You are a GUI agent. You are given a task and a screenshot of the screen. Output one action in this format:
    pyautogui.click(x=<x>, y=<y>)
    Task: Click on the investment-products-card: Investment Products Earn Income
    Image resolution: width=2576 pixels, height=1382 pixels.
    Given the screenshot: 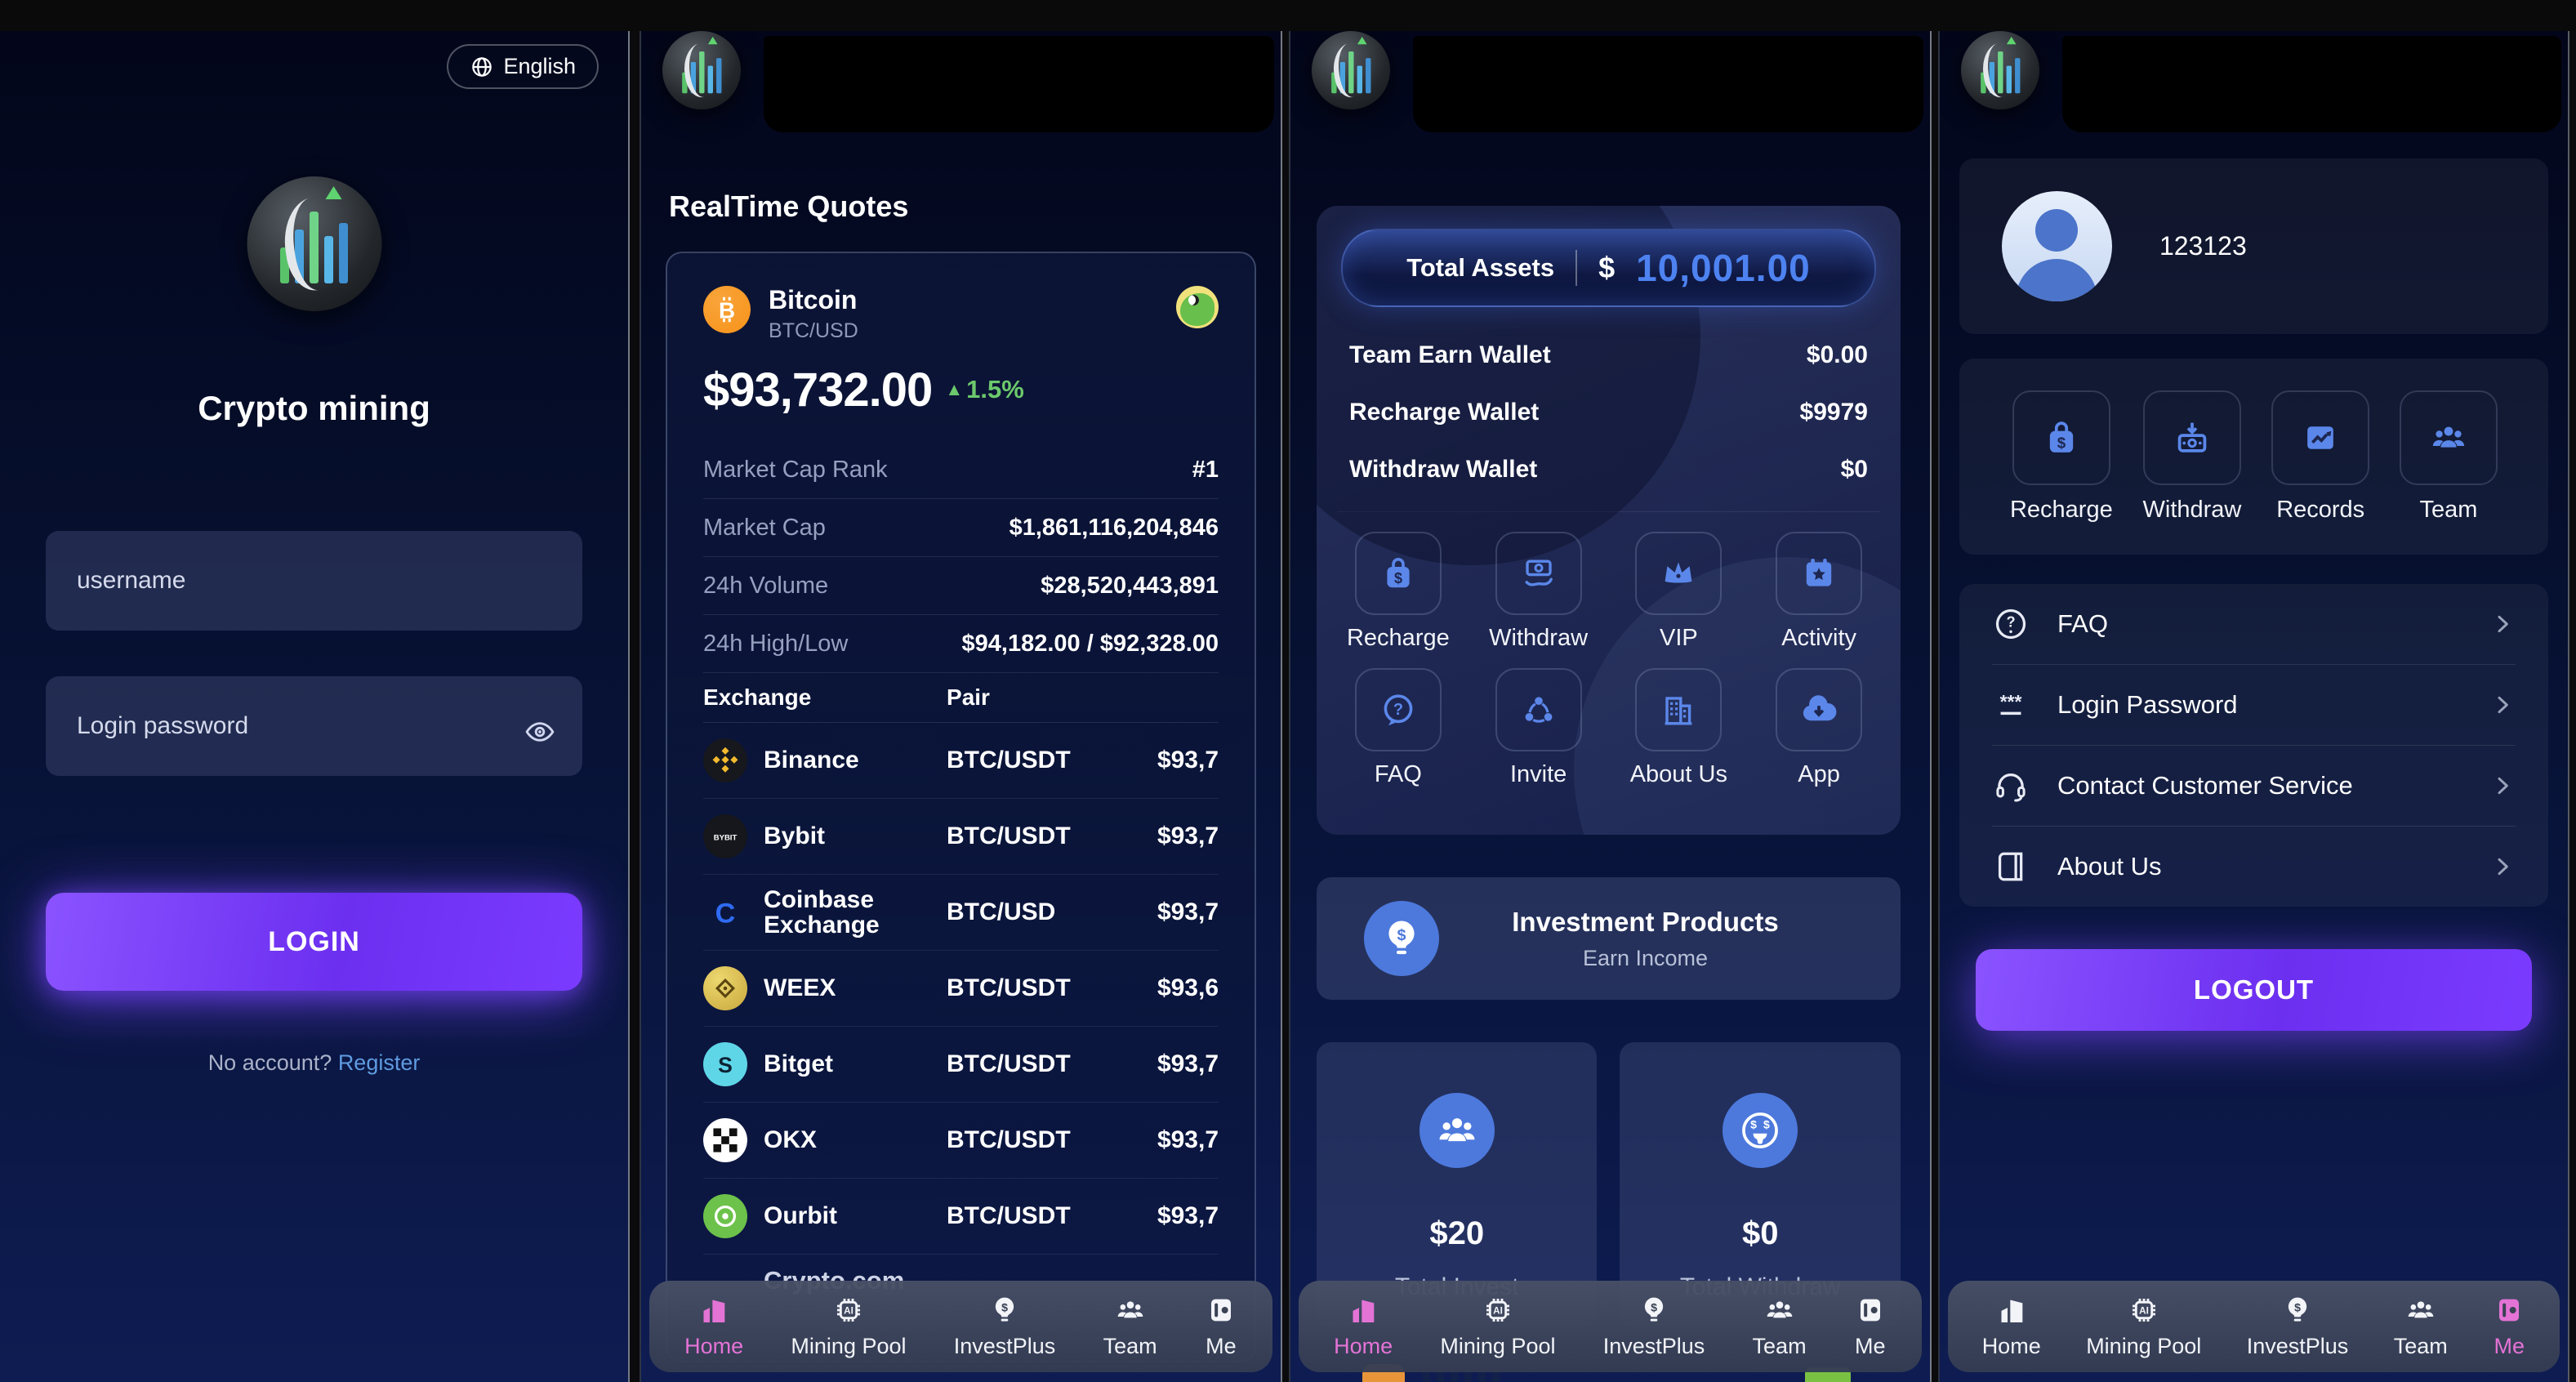 What is the action you would take?
    pyautogui.click(x=1608, y=938)
    